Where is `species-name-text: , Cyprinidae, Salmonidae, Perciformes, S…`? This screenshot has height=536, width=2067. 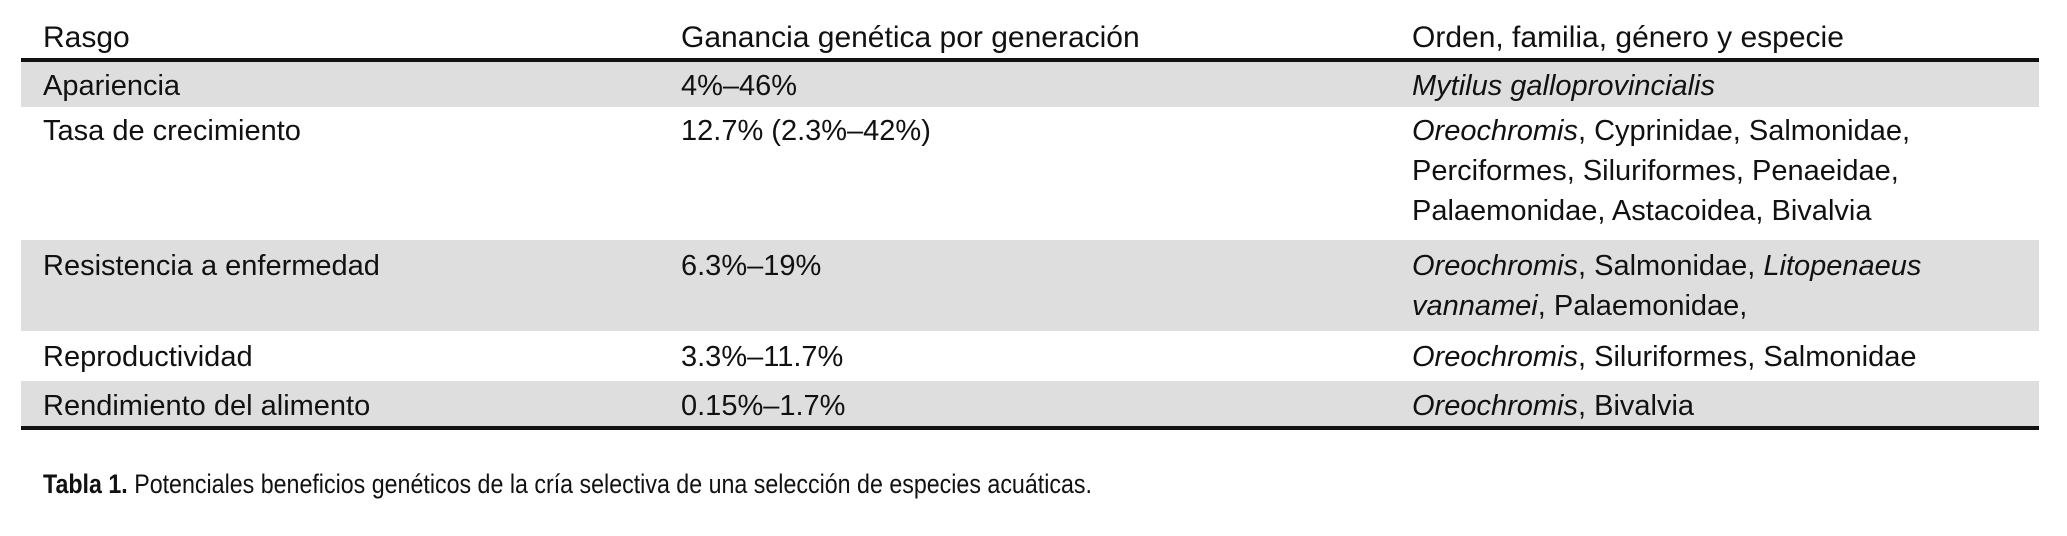
species-name-text: , Cyprinidae, Salmonidae, Perciformes, S… is located at coordinates (1661, 171).